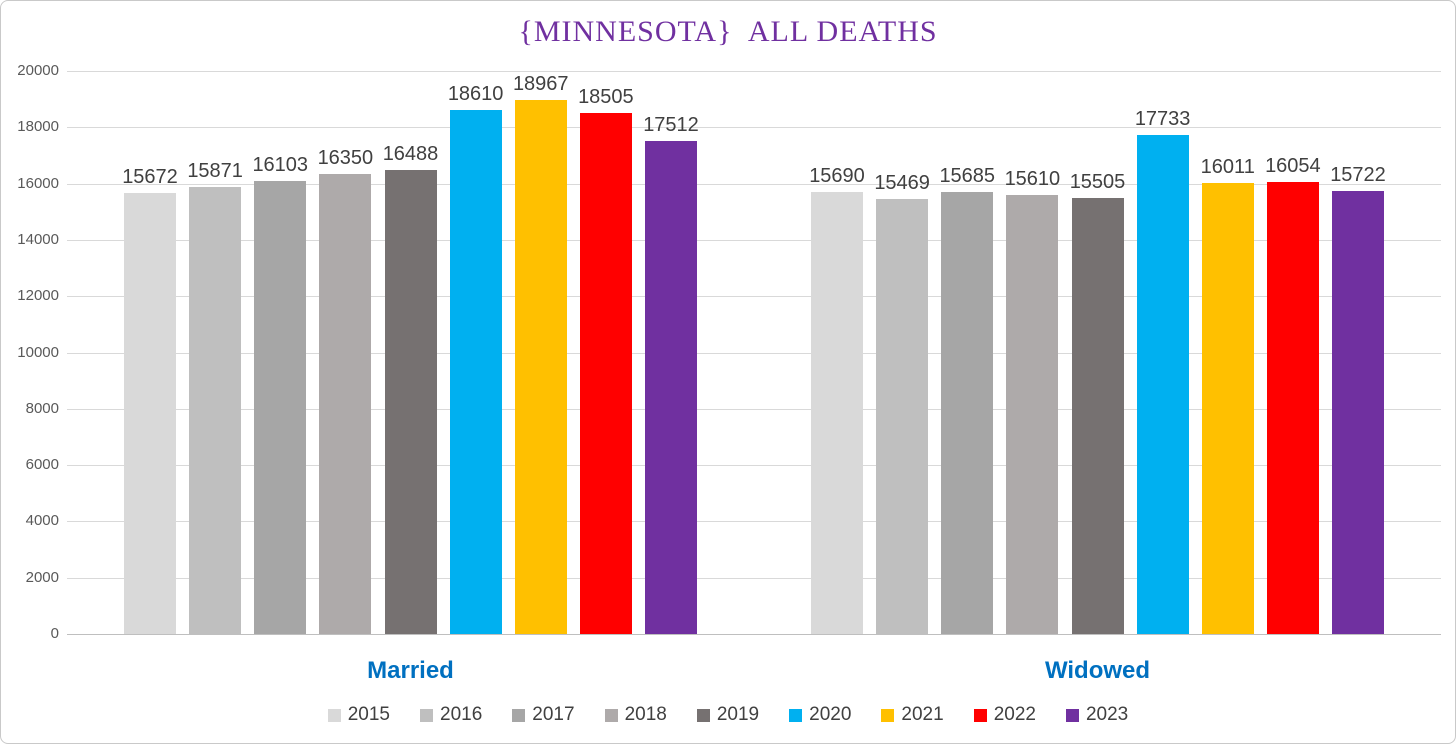 Image resolution: width=1456 pixels, height=744 pixels. What do you see at coordinates (215, 397) in the screenshot?
I see `bar-2016-married: 15871` at bounding box center [215, 397].